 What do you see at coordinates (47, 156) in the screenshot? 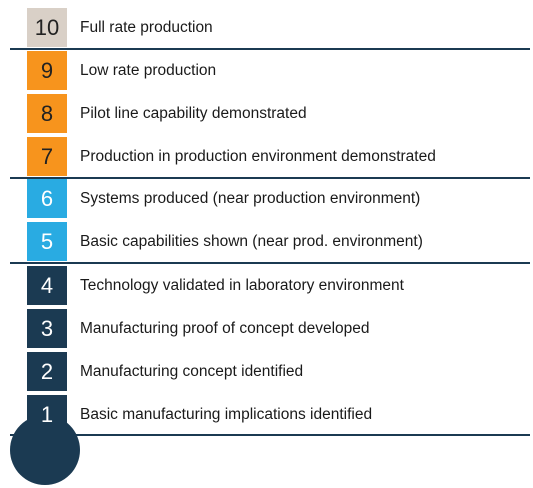
I see `level-number: 7` at bounding box center [47, 156].